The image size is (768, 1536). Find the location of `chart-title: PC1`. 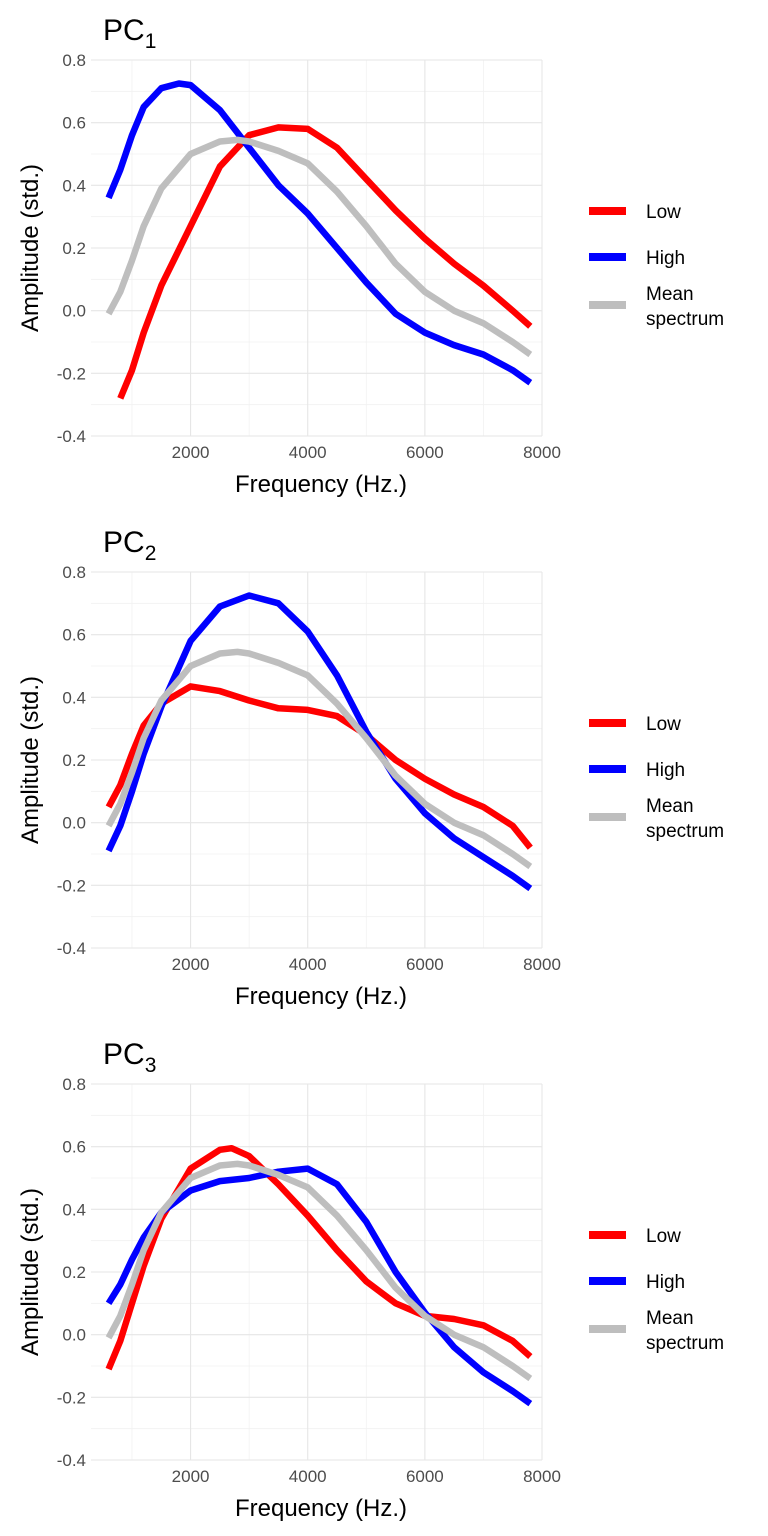

chart-title: PC1 is located at coordinates (129, 33).